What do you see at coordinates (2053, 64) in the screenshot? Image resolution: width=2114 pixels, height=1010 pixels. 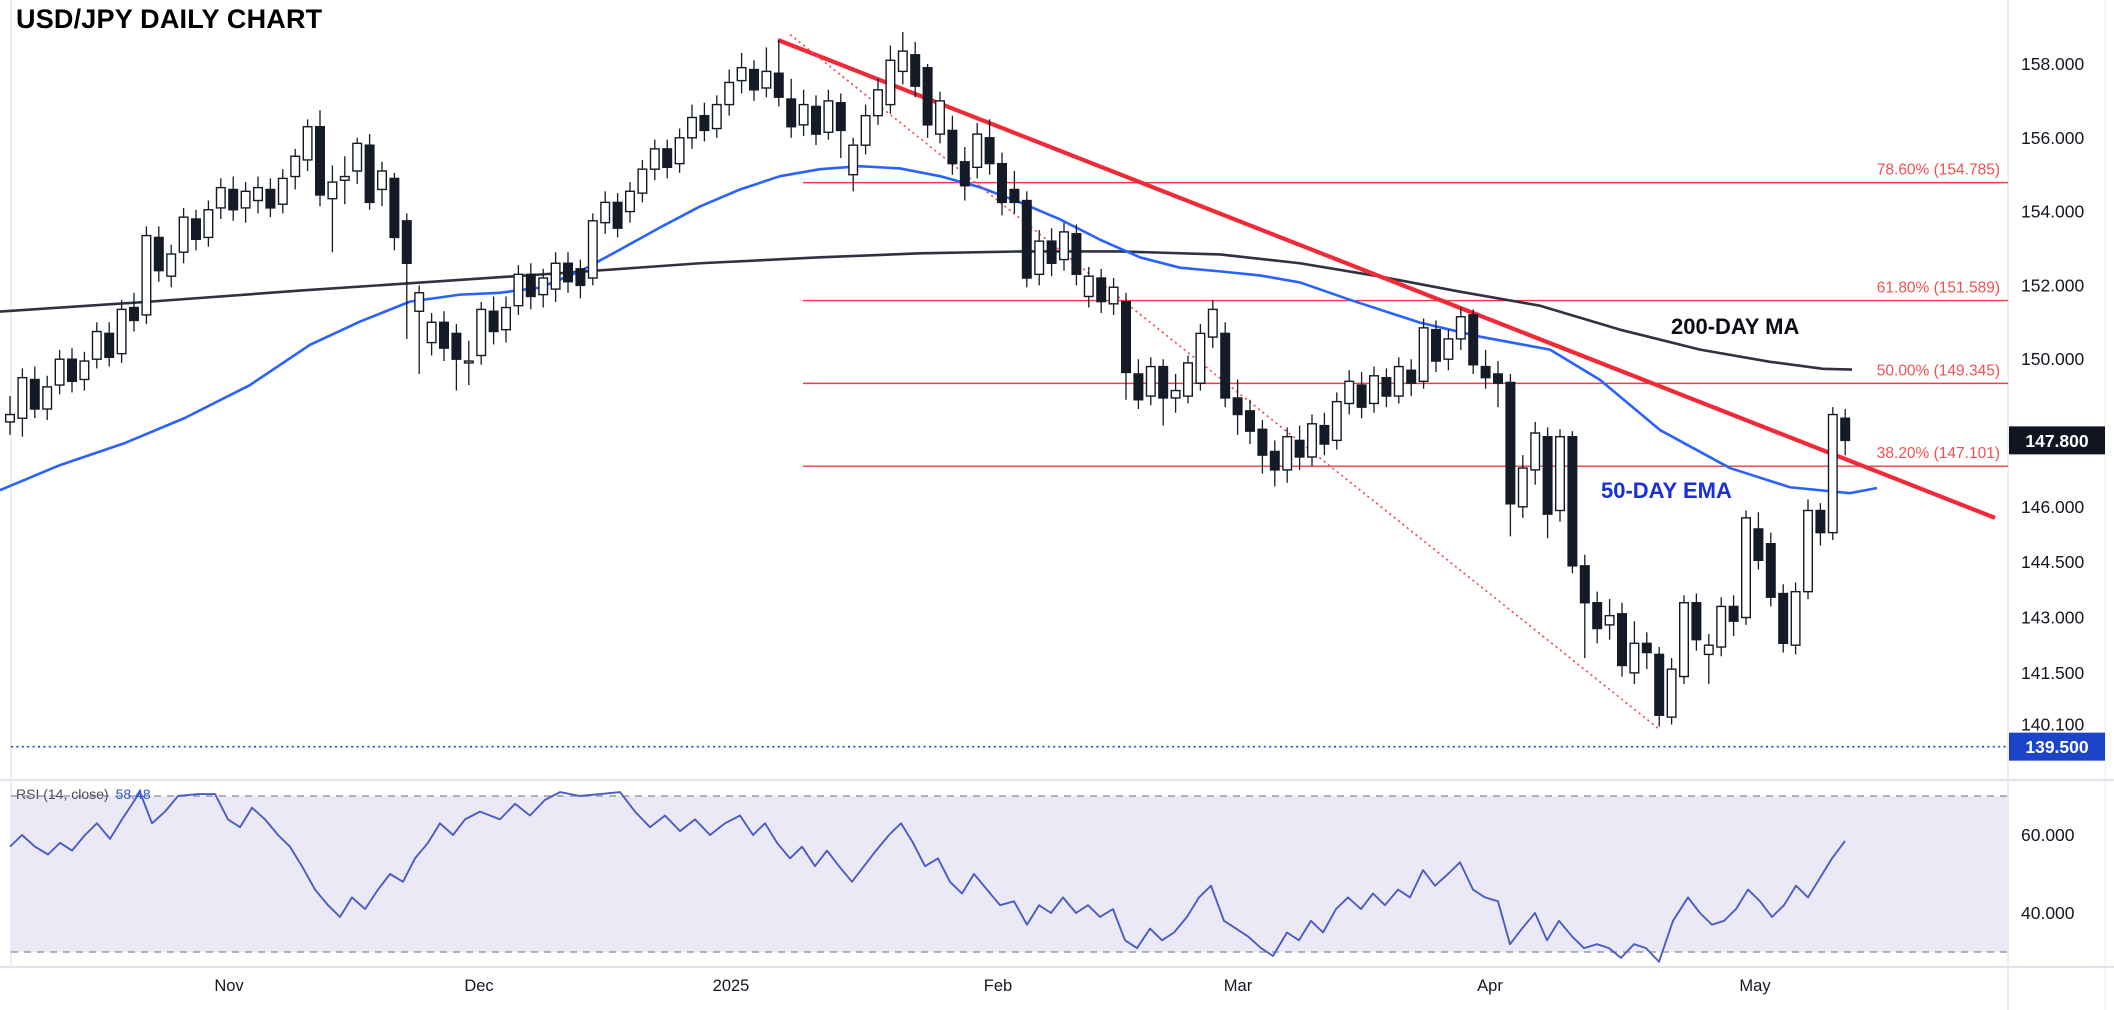 I see `price-axis-label-158.000: 158.000` at bounding box center [2053, 64].